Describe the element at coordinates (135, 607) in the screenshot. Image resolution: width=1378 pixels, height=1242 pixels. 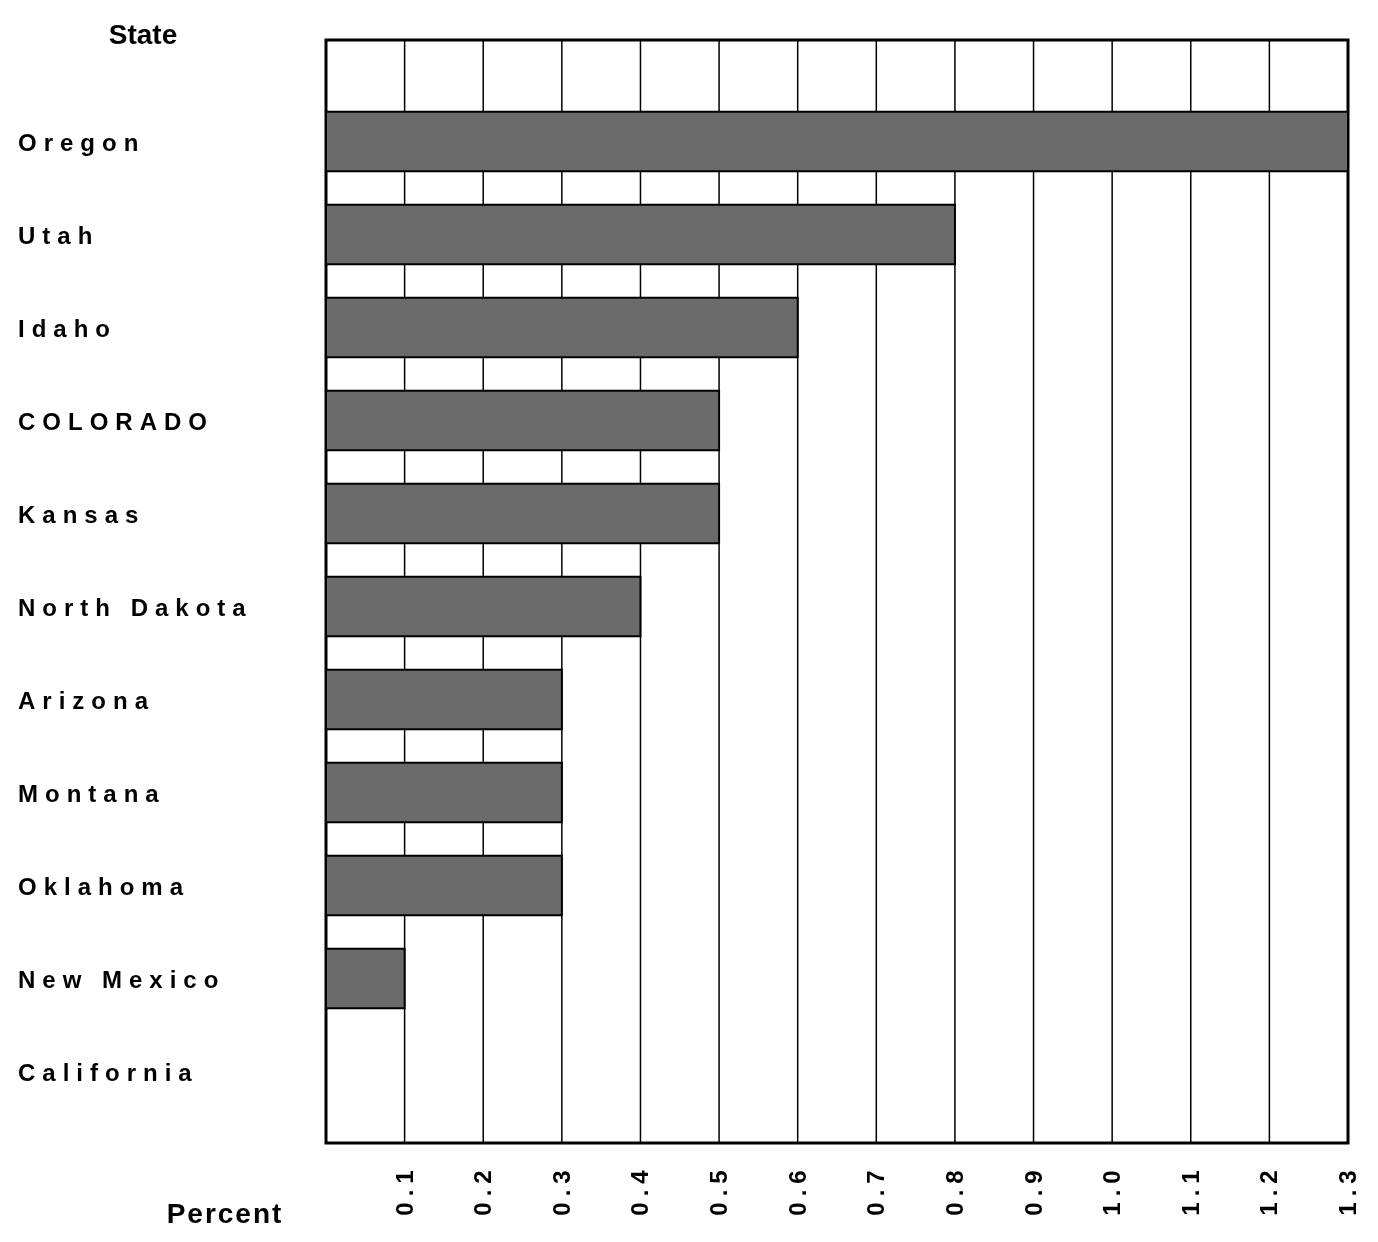
I see `y-tick-label: North Dakota` at that location.